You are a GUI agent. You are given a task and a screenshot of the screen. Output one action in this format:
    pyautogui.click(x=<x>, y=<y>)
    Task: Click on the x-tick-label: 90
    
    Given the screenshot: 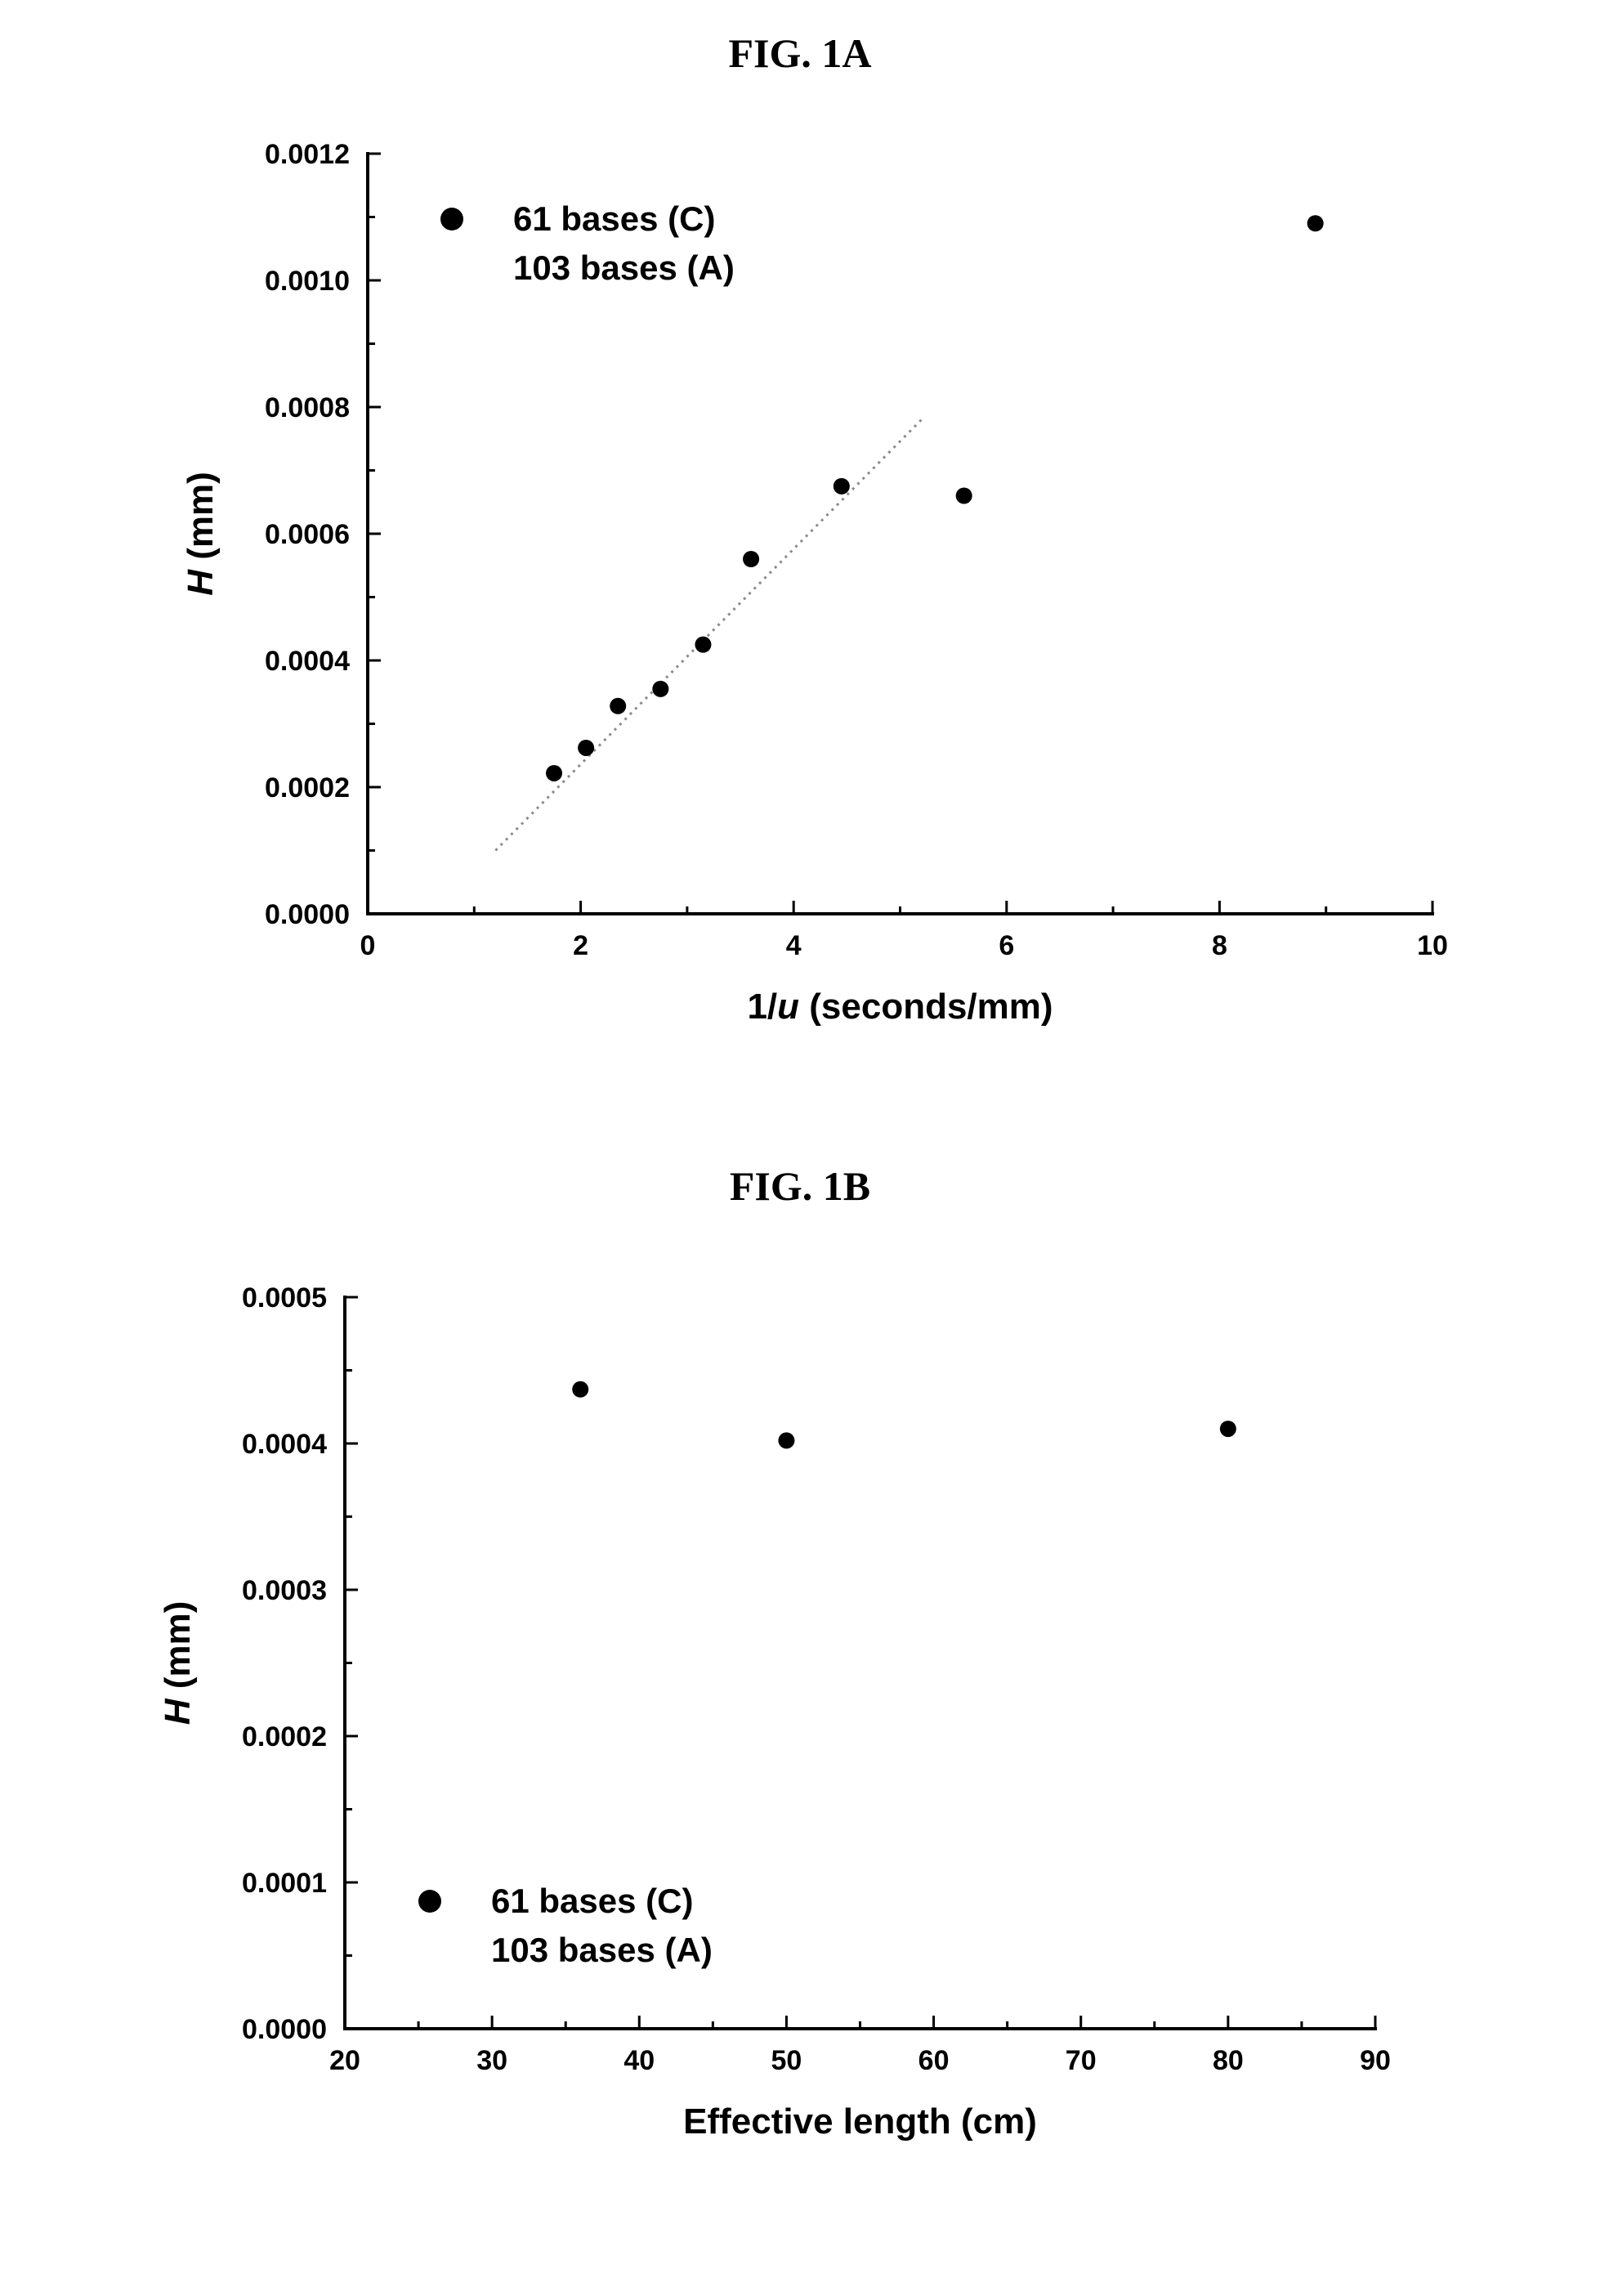 What is the action you would take?
    pyautogui.click(x=1375, y=2061)
    